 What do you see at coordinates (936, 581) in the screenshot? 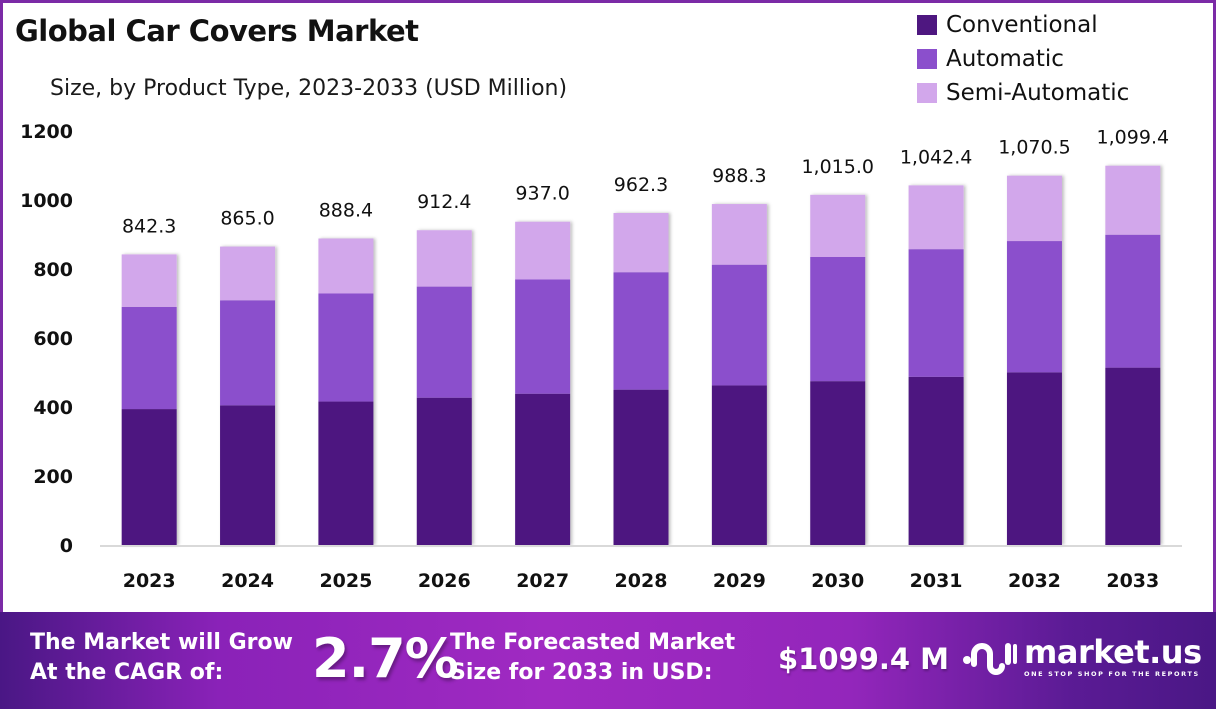
I see `x-tick-label: 2031` at bounding box center [936, 581].